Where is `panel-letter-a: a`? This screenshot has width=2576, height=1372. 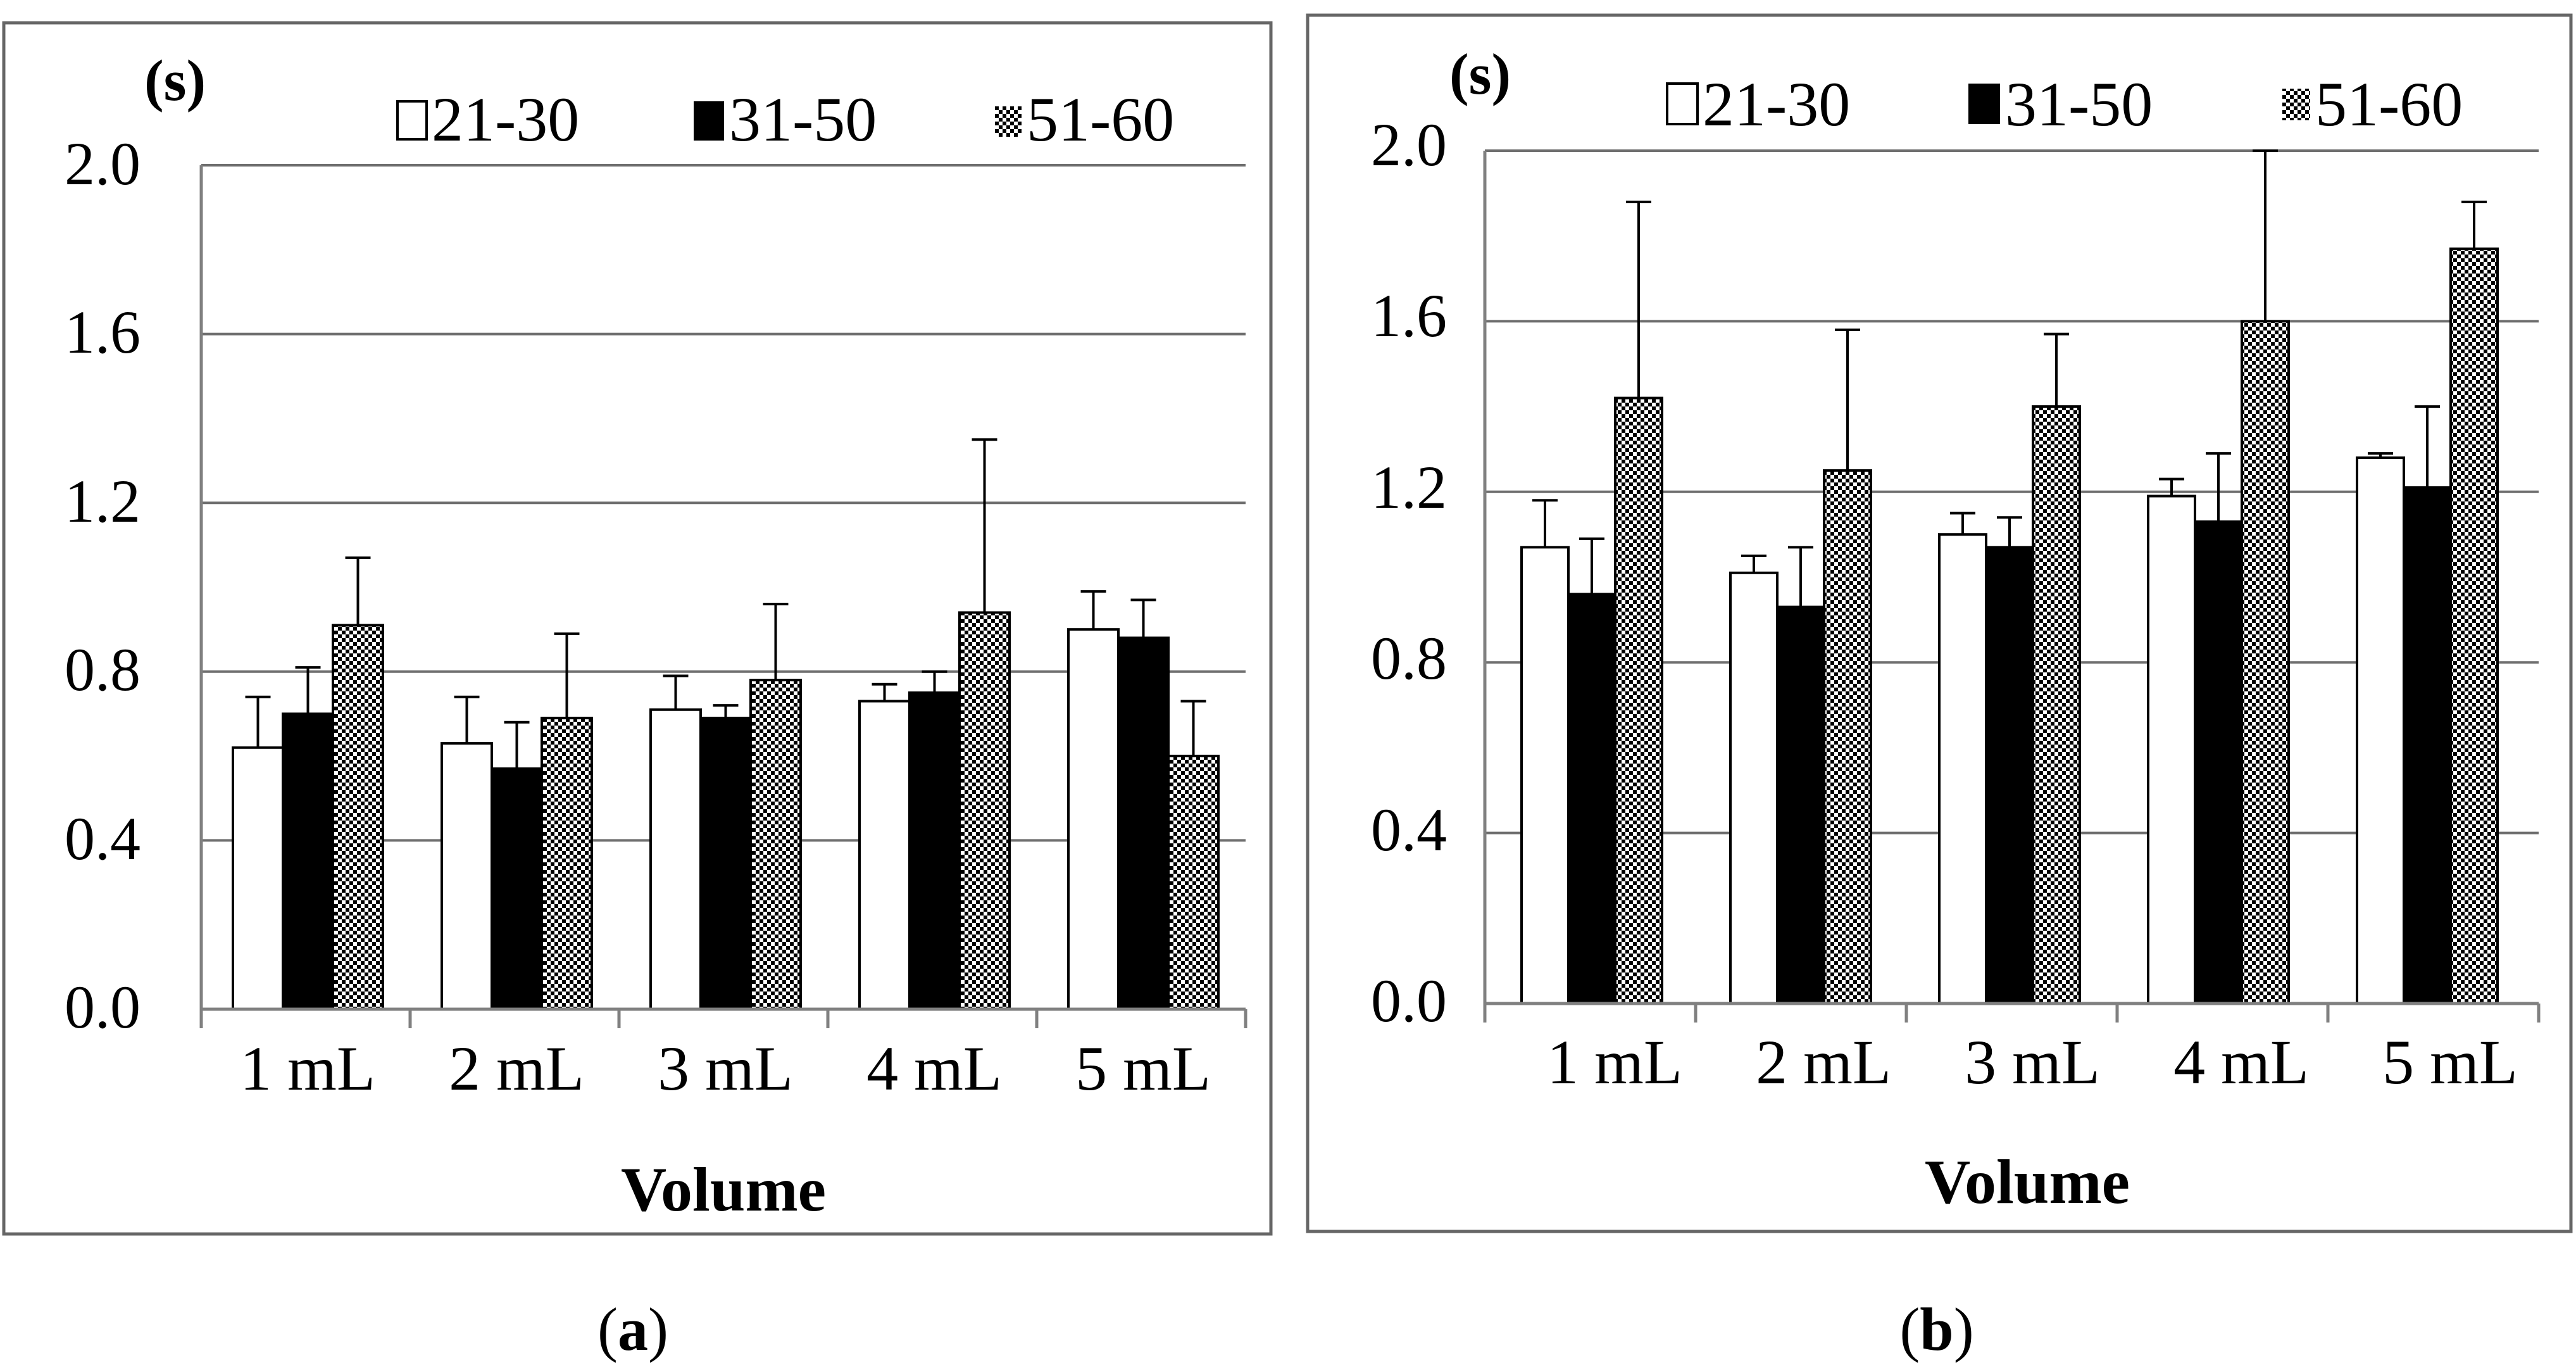 panel-letter-a: a is located at coordinates (633, 1329).